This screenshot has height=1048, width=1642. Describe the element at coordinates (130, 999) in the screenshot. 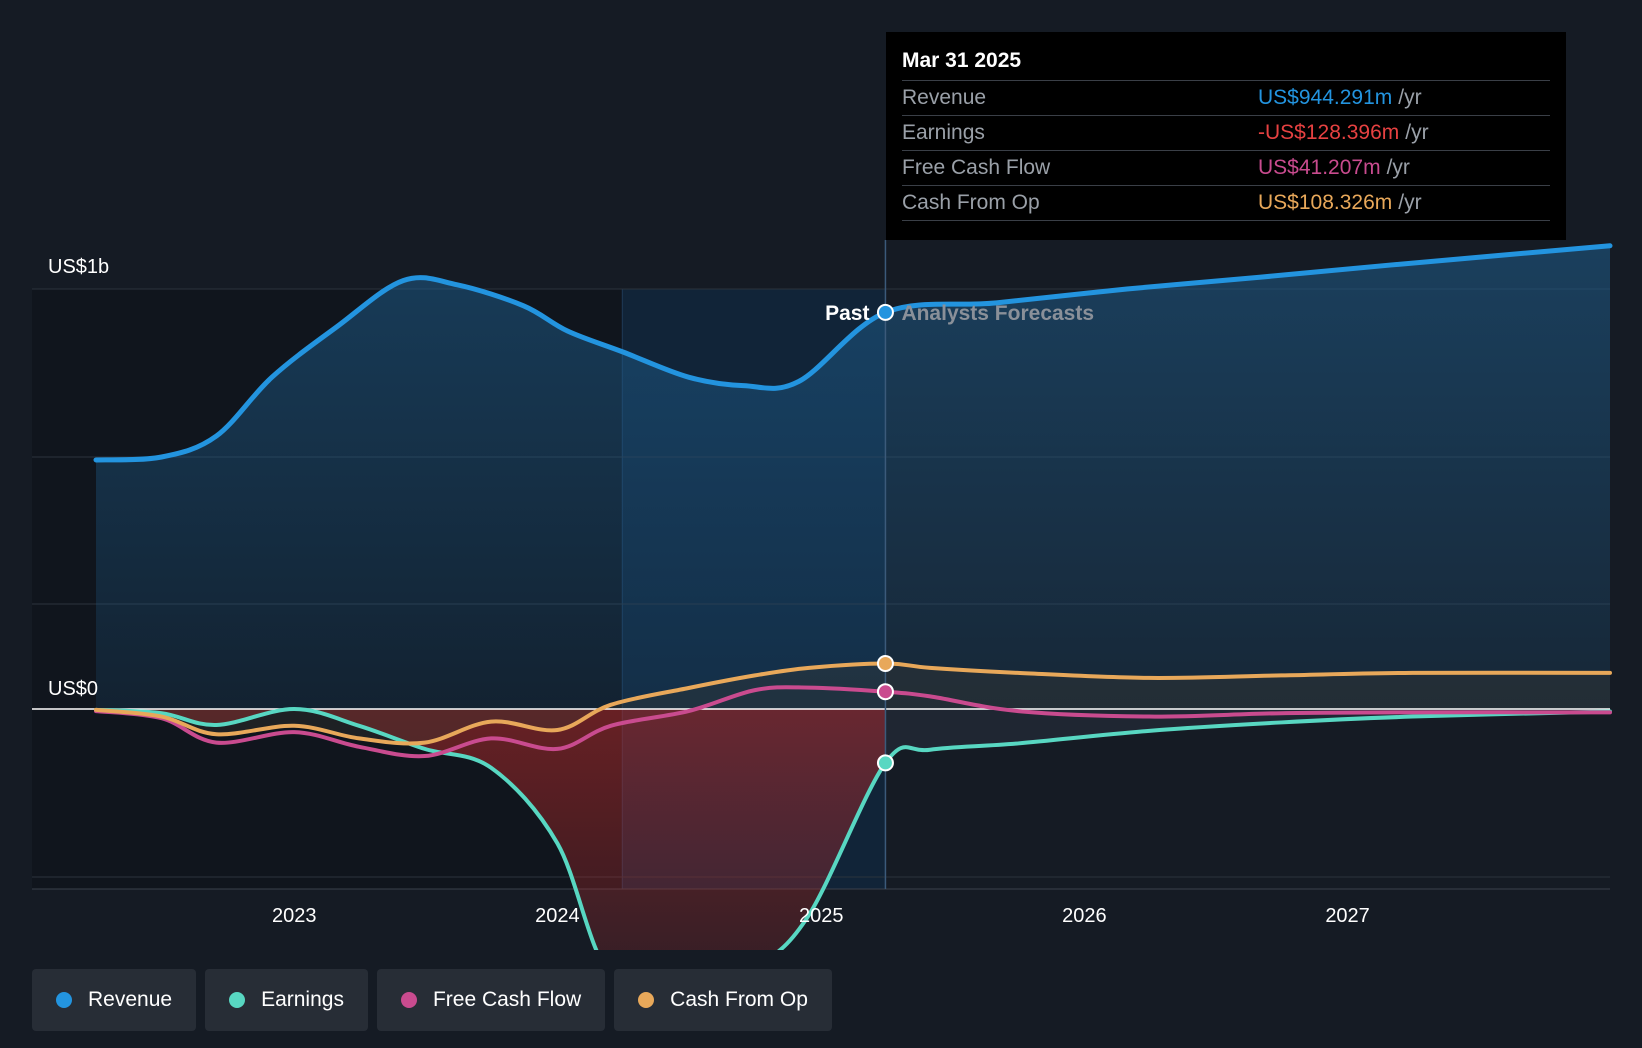

I see `legend-label: Revenue` at that location.